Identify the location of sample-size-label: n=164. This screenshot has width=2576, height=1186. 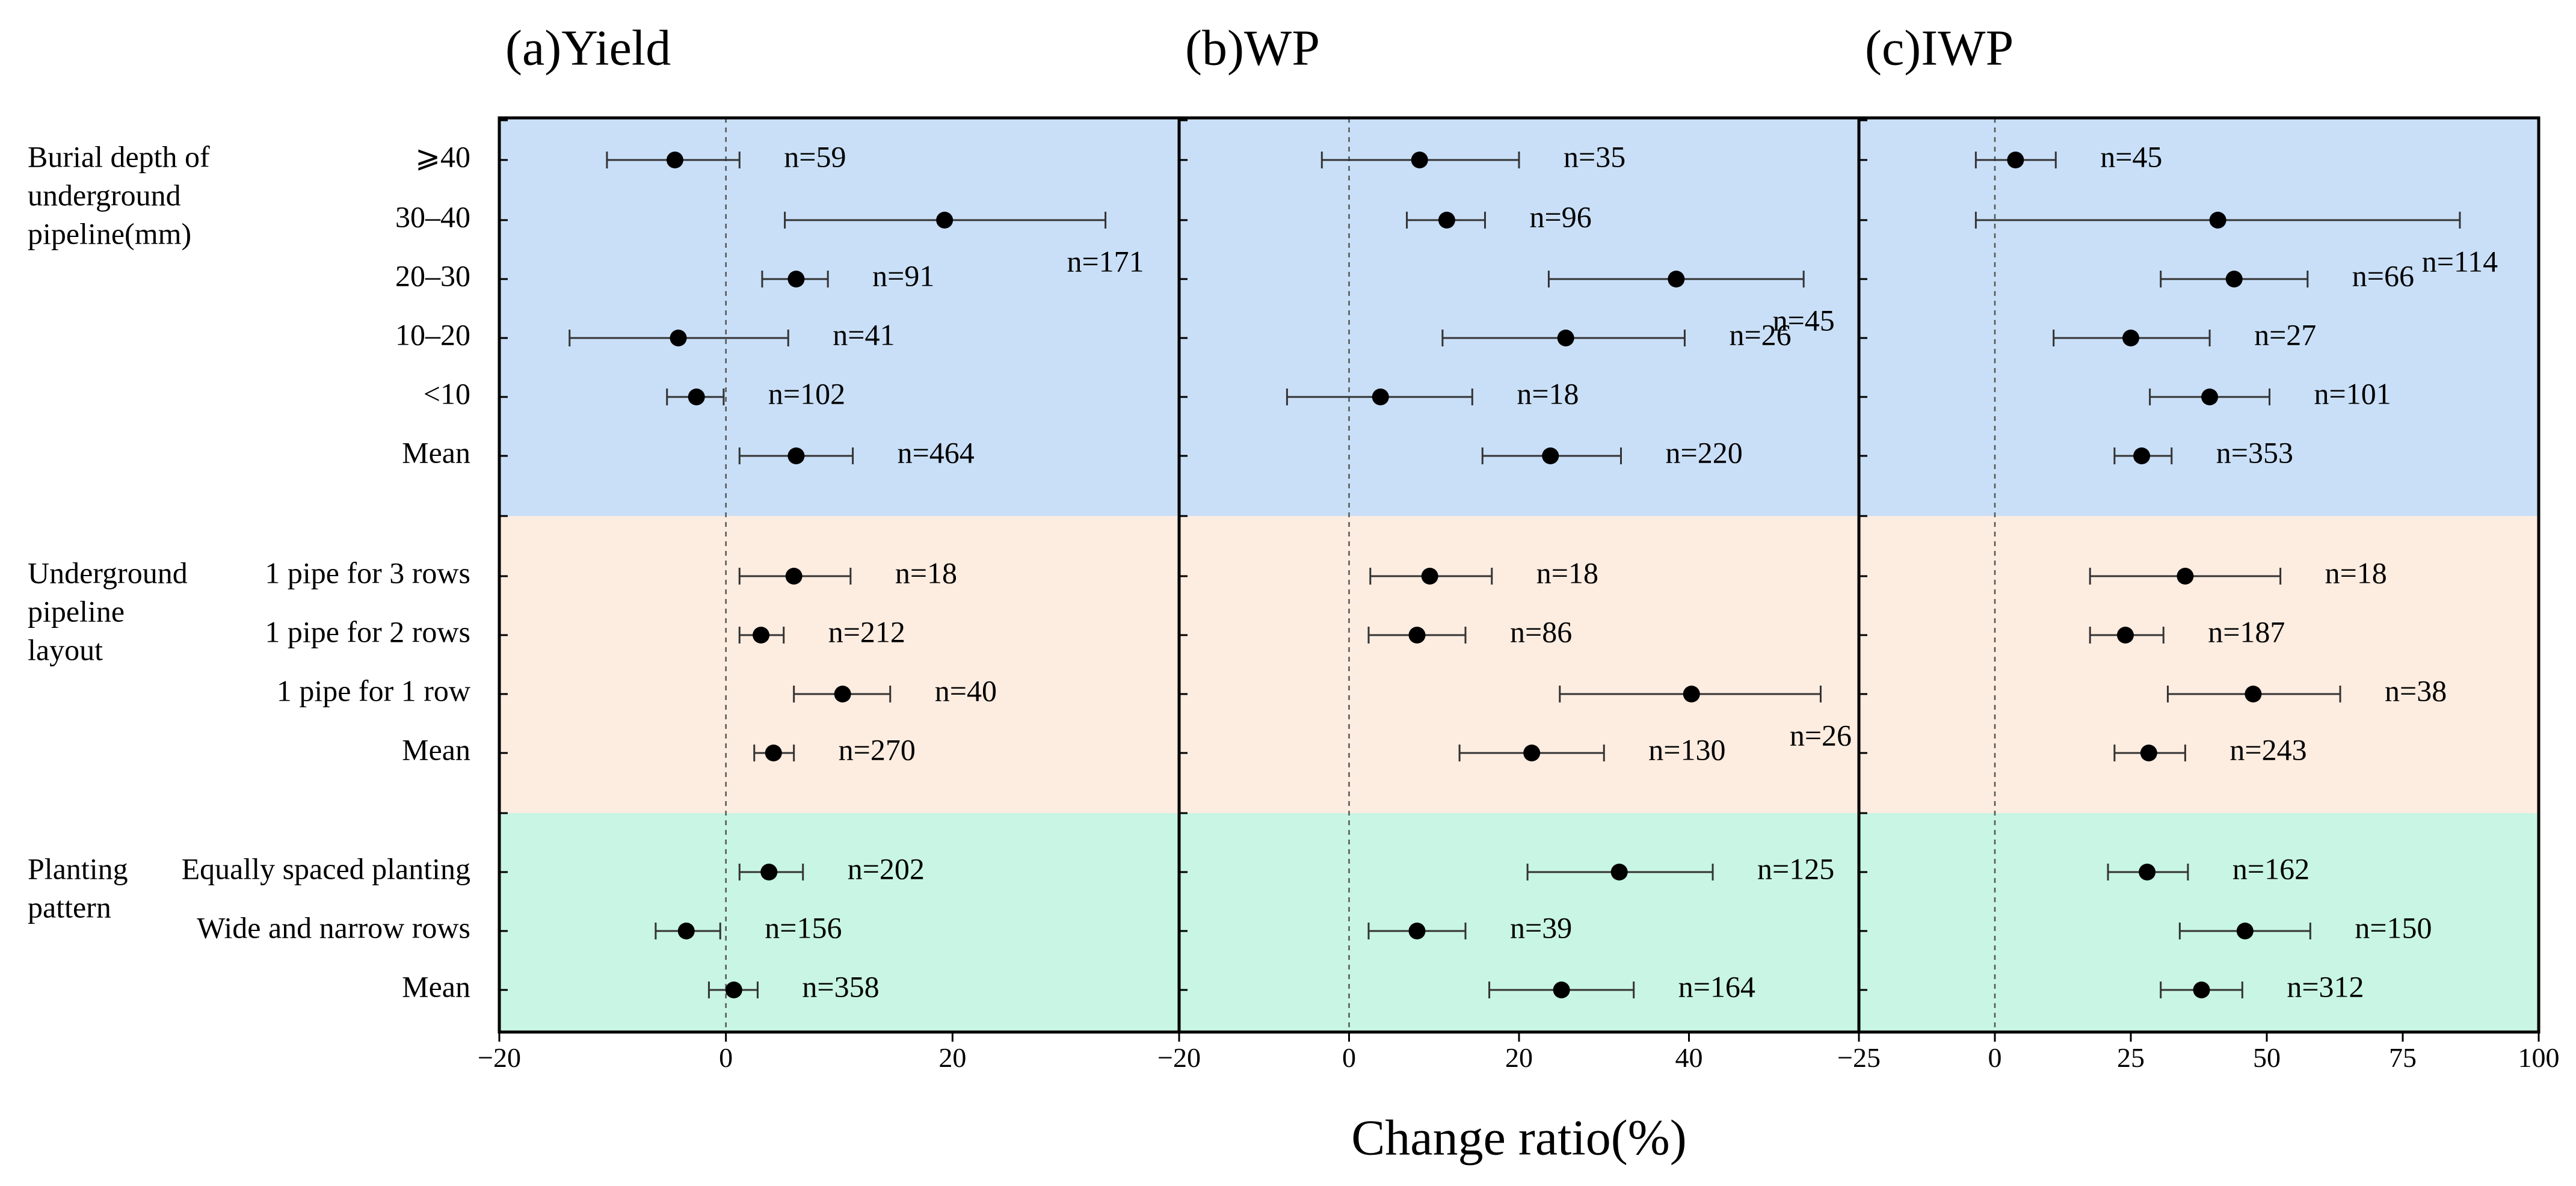
(1716, 986).